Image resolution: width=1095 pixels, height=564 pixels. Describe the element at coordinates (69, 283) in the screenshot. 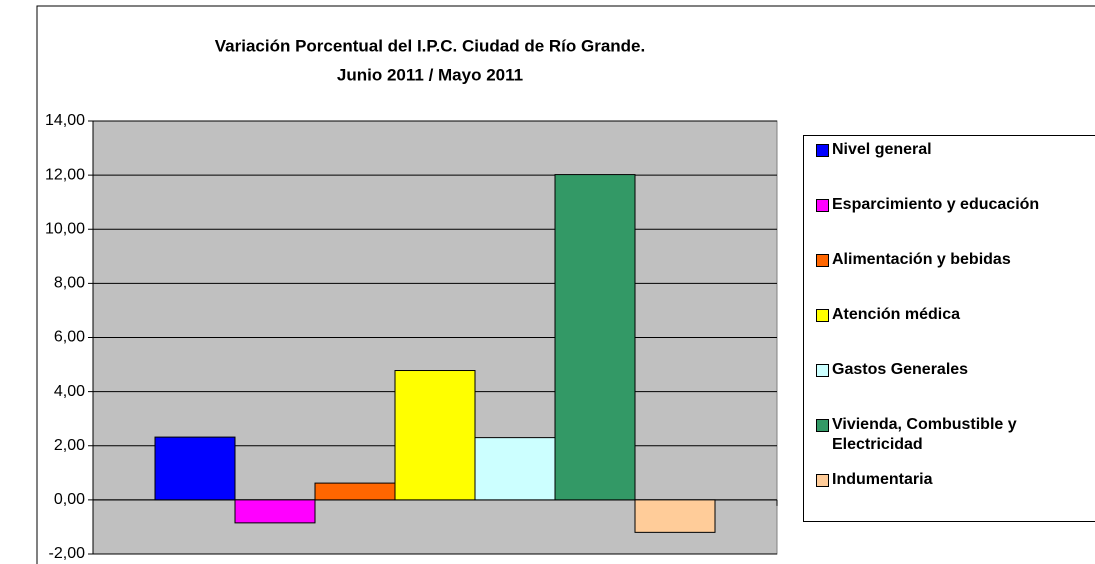

I see `y-tick-label: 8,00` at that location.